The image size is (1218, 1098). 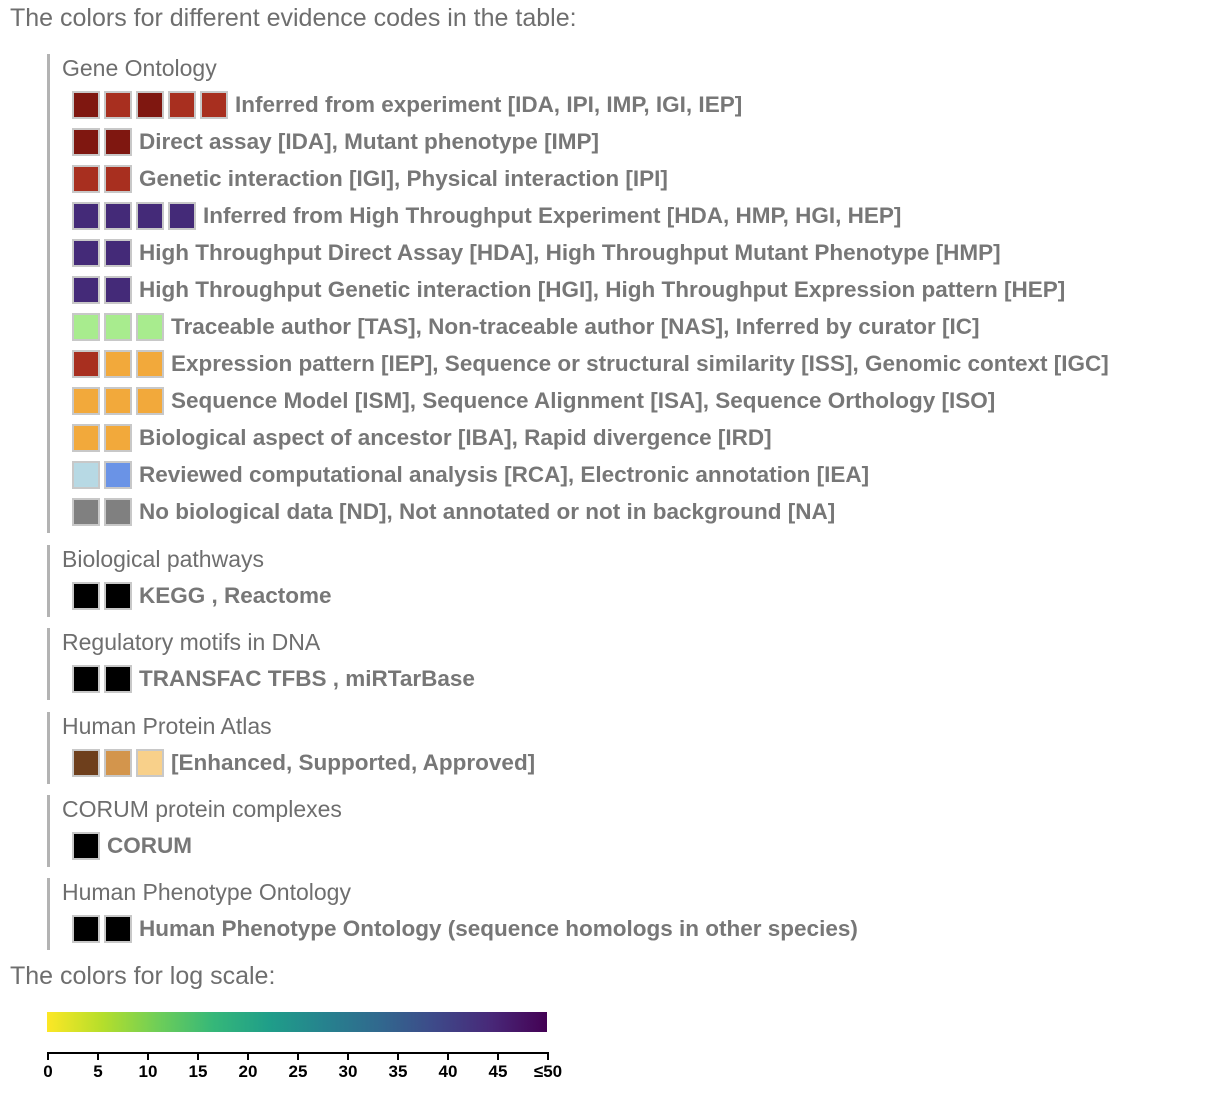 What do you see at coordinates (353, 762) in the screenshot?
I see `legend-row-label: [Enhanced, Supported, Approved]` at bounding box center [353, 762].